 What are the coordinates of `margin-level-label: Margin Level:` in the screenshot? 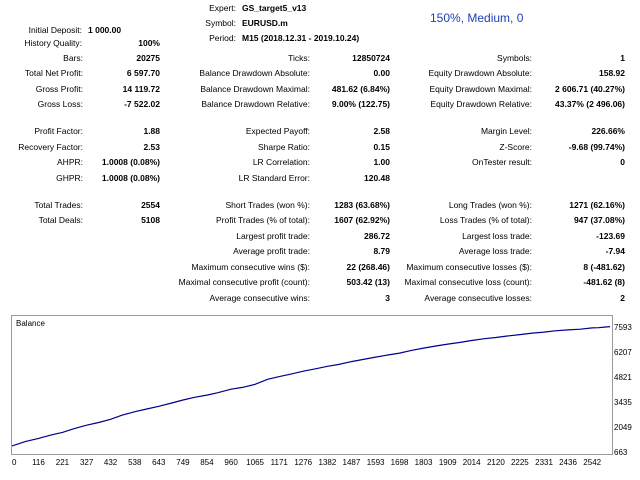 It's located at (506, 131).